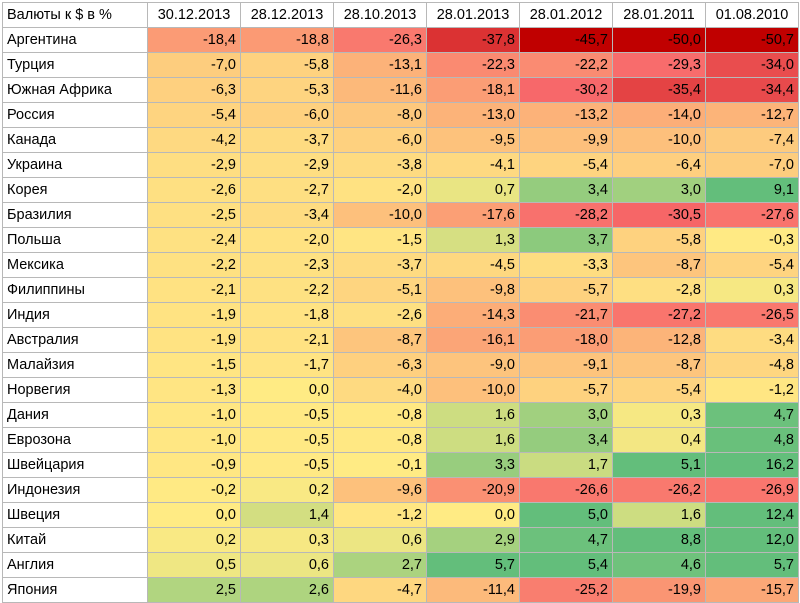  What do you see at coordinates (473, 90) in the screenshot?
I see `value-cell: -18,1` at bounding box center [473, 90].